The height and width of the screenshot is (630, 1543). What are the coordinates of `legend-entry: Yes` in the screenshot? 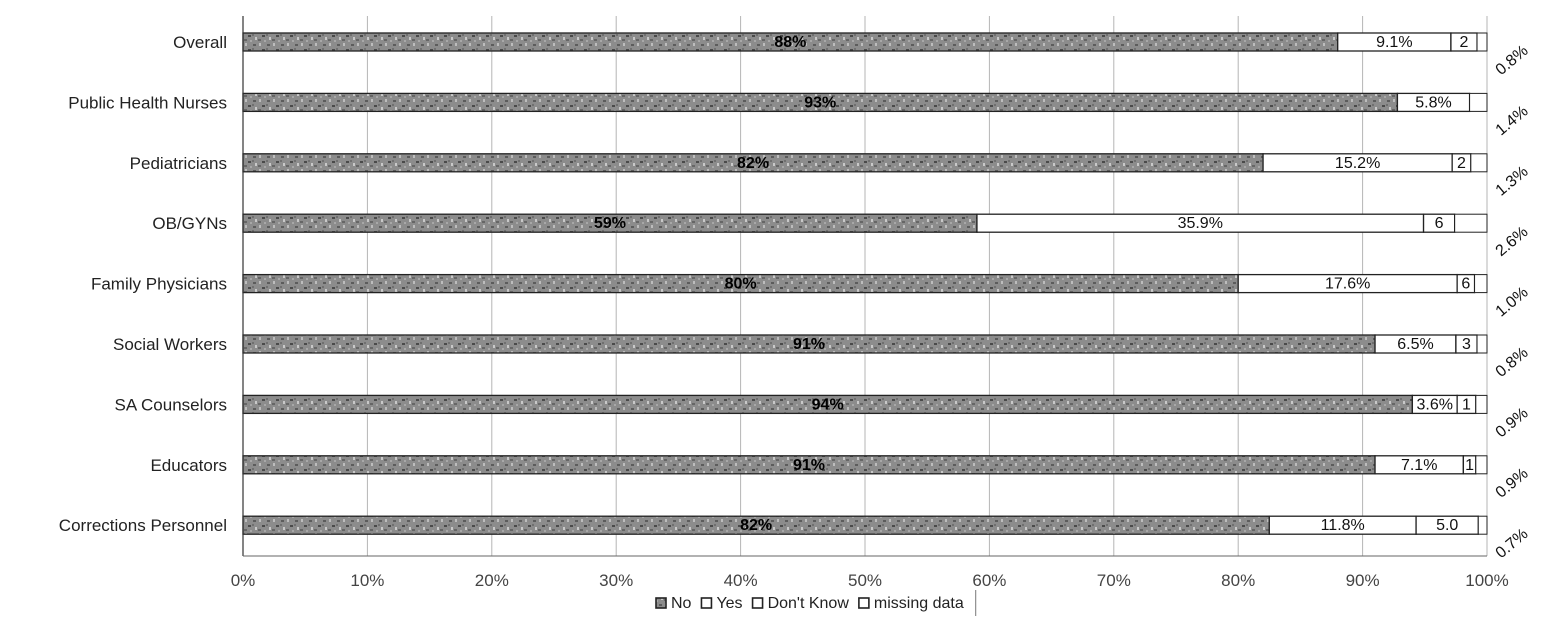 It's located at (729, 603).